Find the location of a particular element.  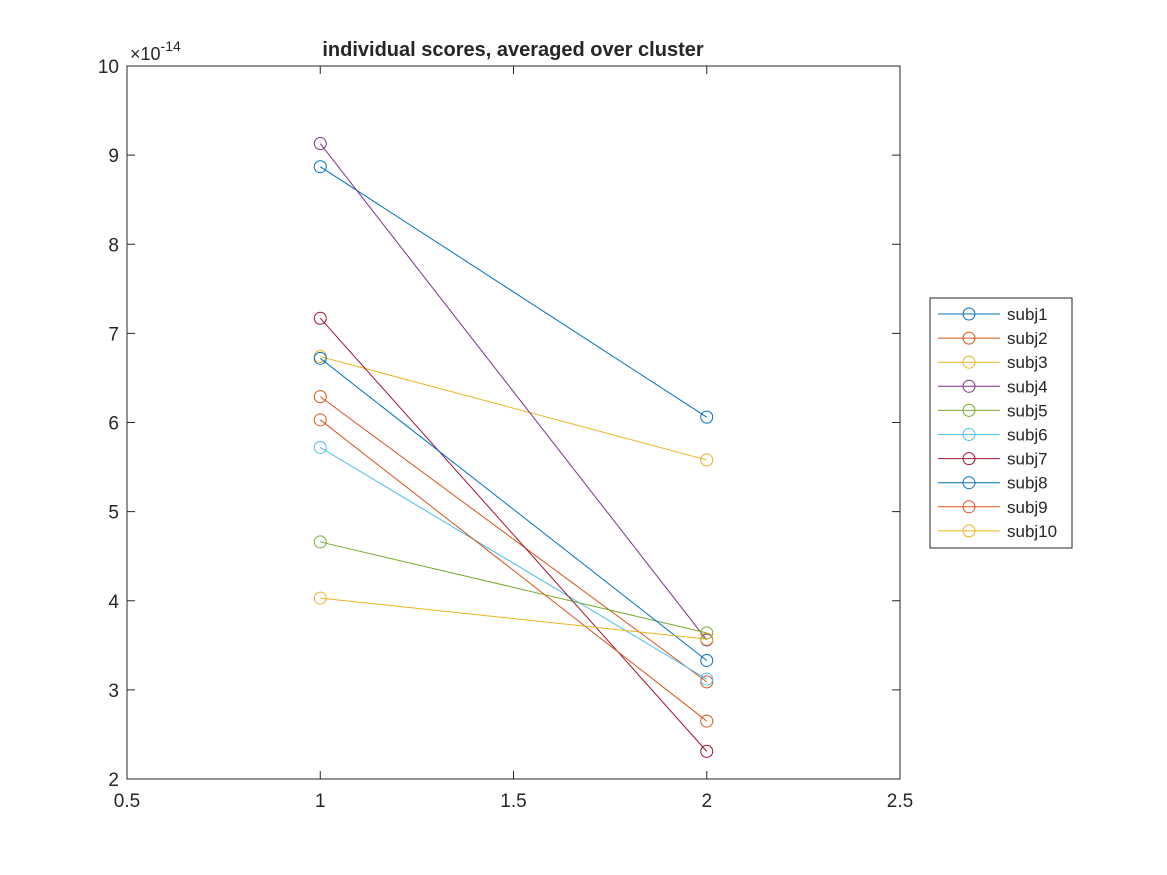

series-line-subj9 is located at coordinates (513, 570).